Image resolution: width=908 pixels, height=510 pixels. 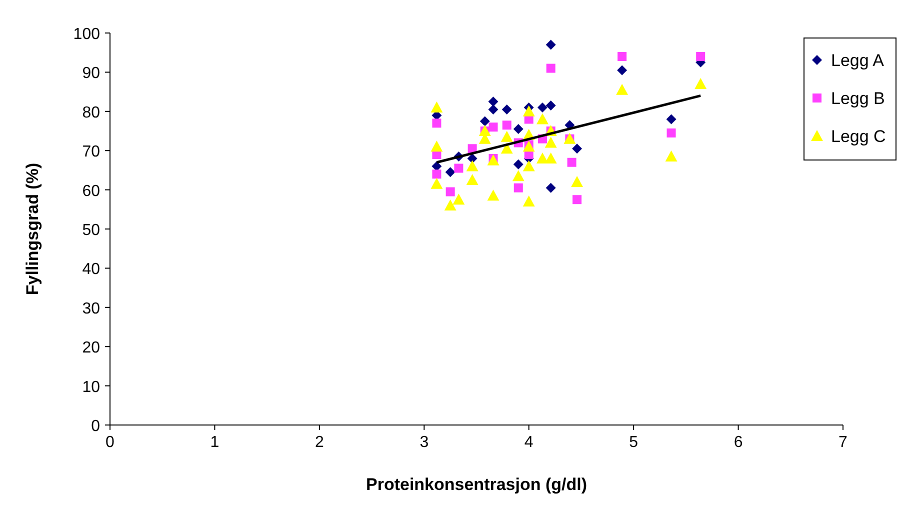 I want to click on x-tick-label: 7, so click(x=843, y=442).